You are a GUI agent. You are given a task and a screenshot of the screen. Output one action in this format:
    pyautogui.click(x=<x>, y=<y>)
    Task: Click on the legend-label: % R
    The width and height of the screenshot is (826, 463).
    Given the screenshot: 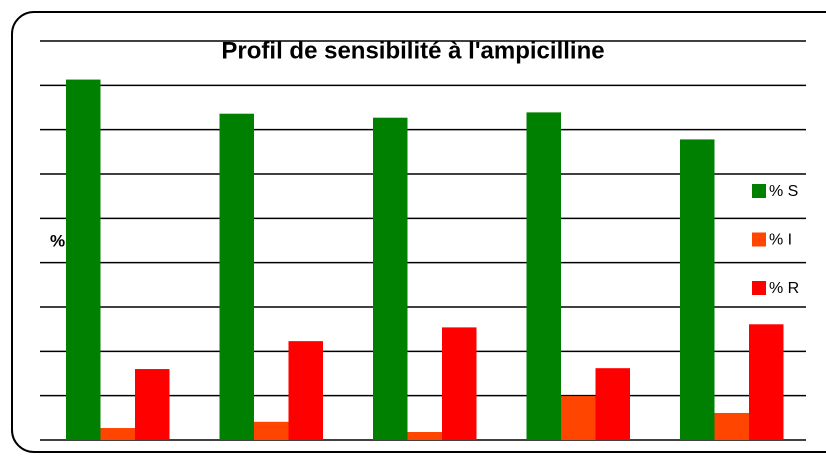 What is the action you would take?
    pyautogui.click(x=784, y=288)
    